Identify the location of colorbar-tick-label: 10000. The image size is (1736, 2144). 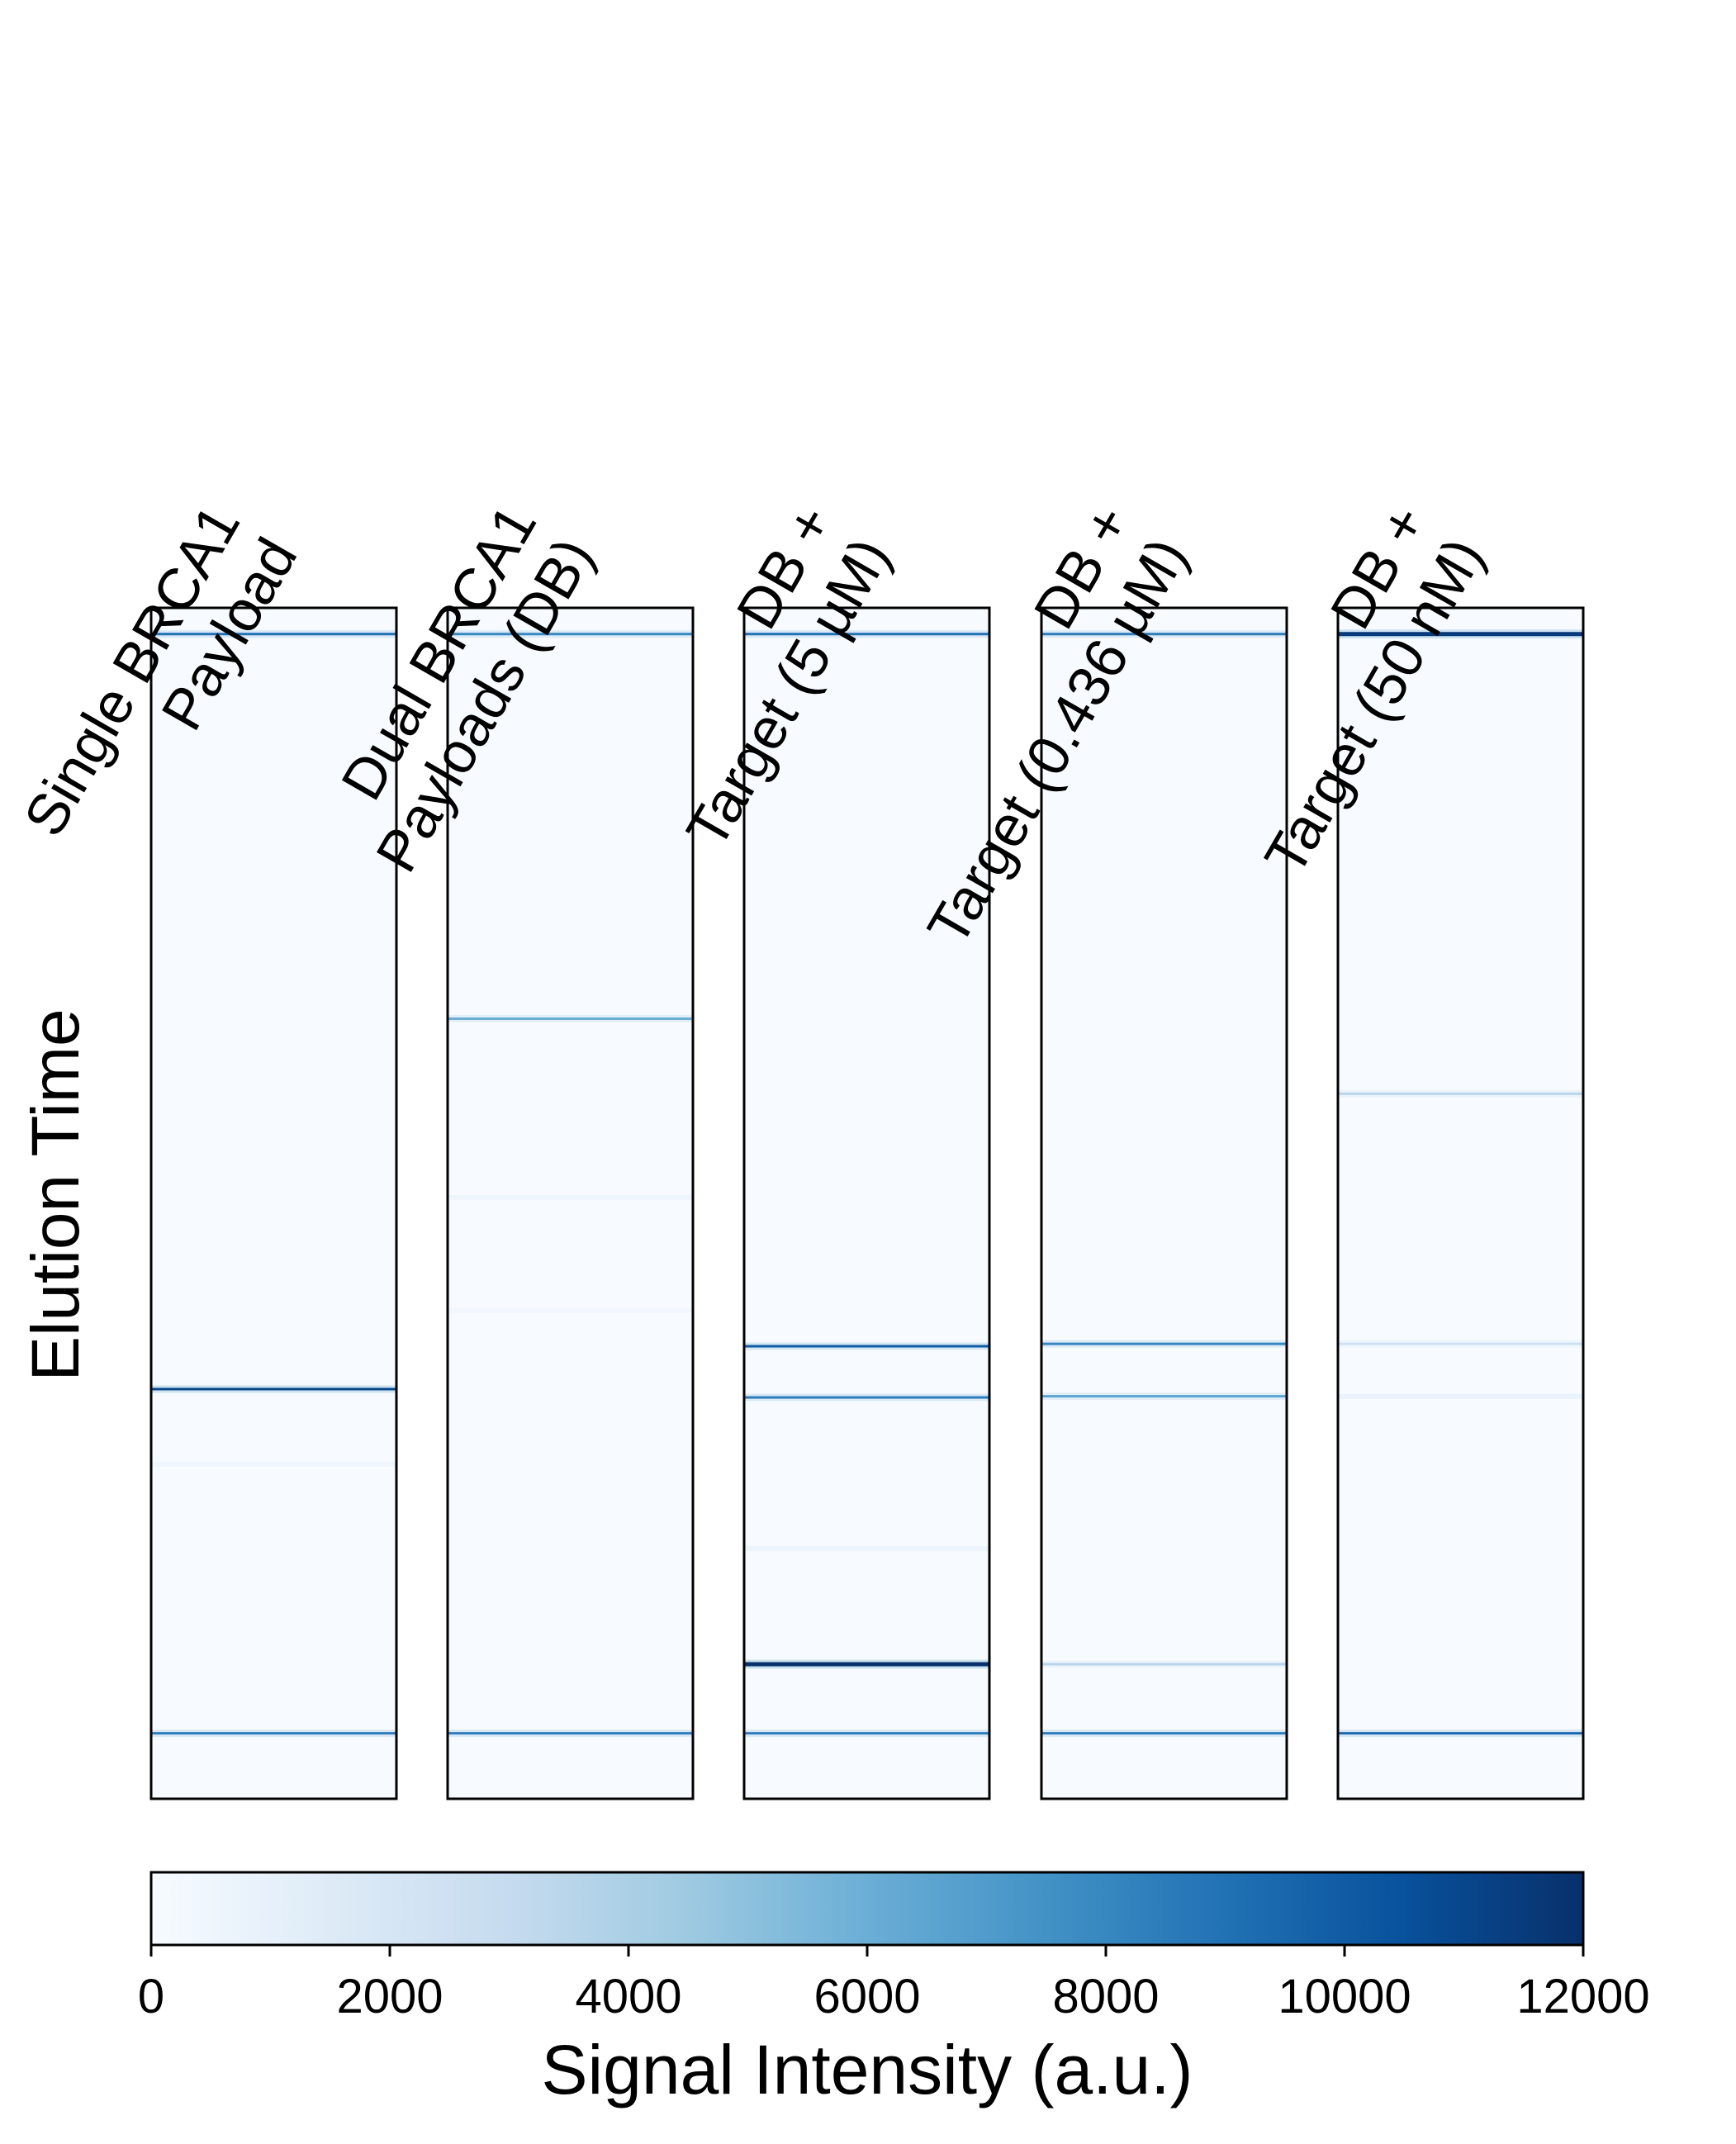
(1344, 1996).